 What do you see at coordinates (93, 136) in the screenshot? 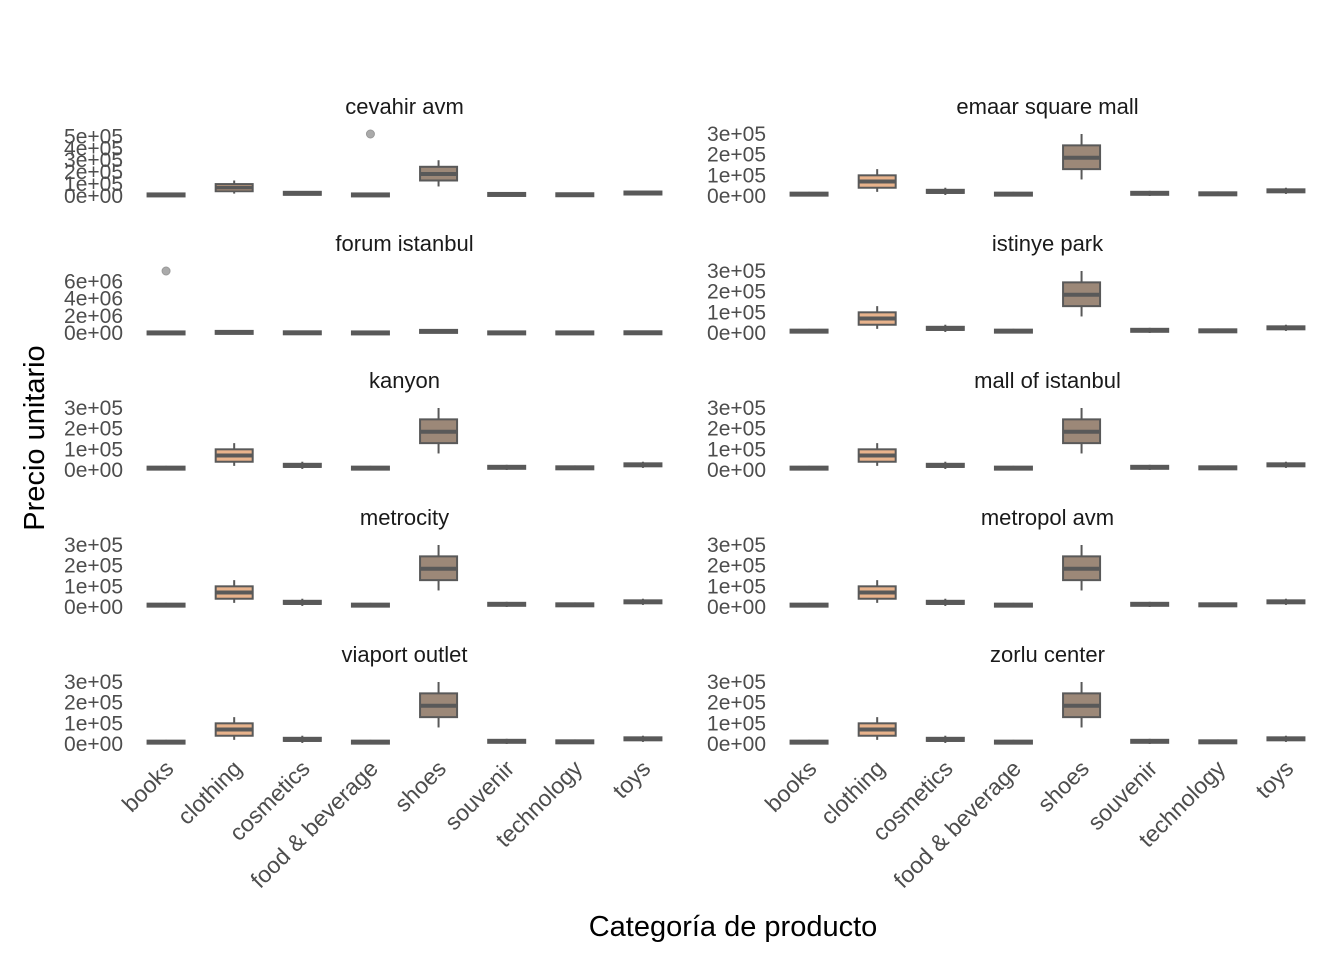
I see `y-tick-label: 5e+05` at bounding box center [93, 136].